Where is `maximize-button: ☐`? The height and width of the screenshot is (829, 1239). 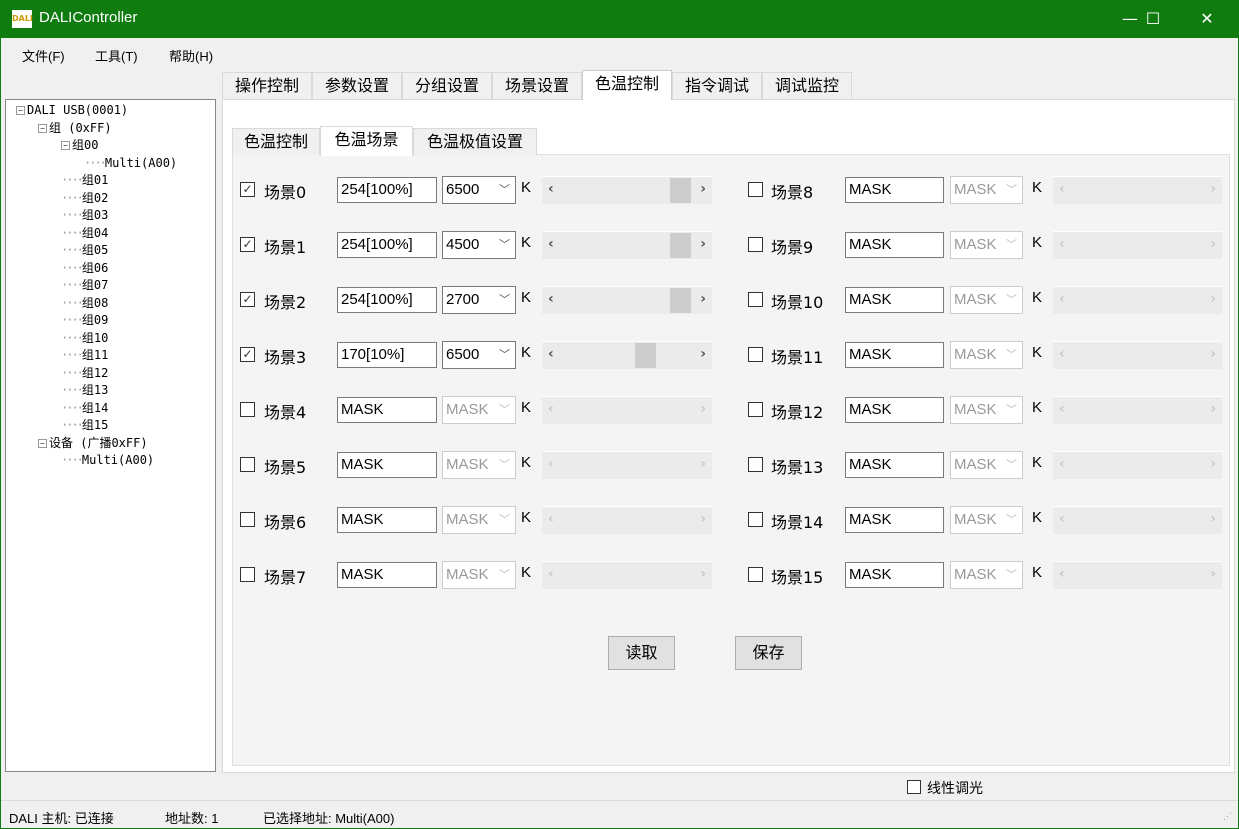 maximize-button: ☐ is located at coordinates (1153, 18).